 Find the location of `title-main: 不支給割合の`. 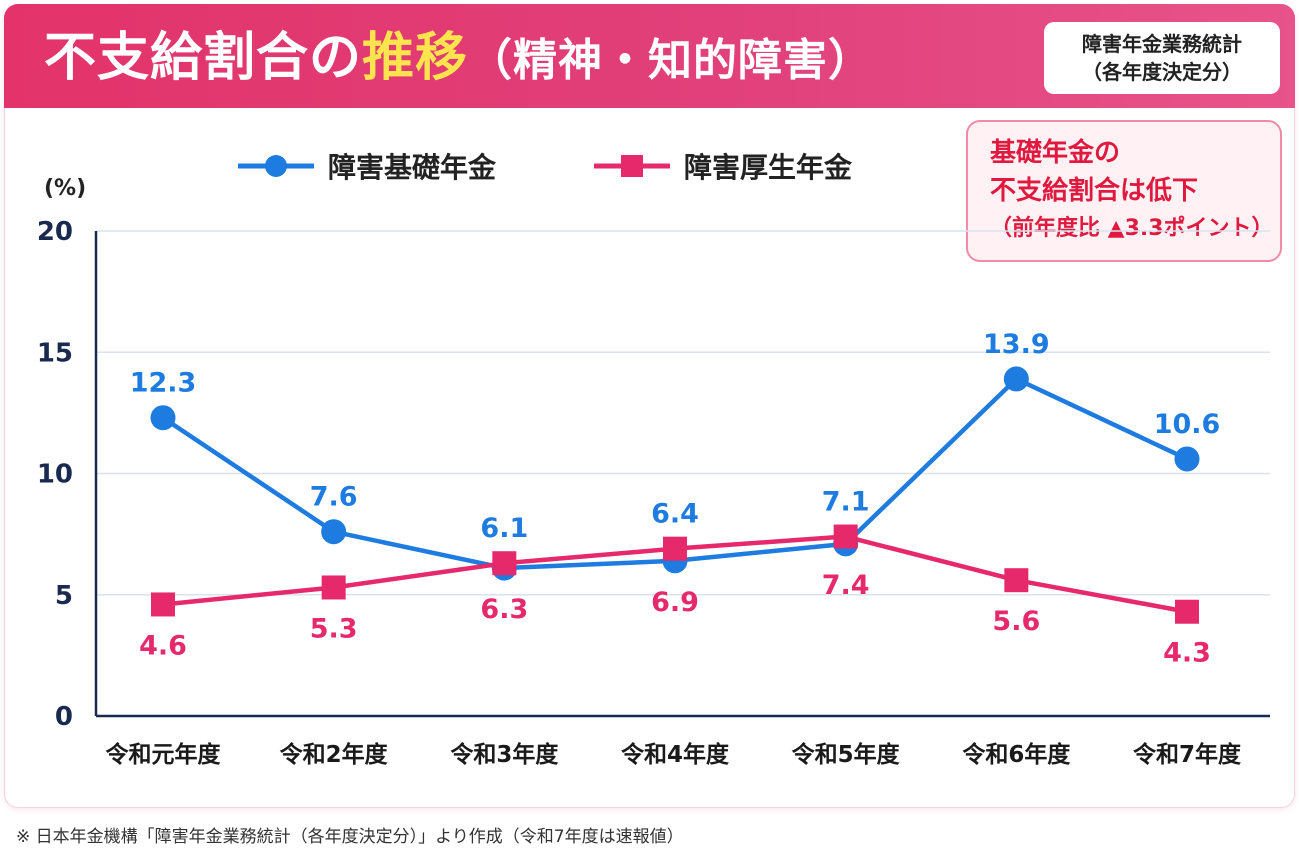

title-main: 不支給割合の is located at coordinates (203, 58).